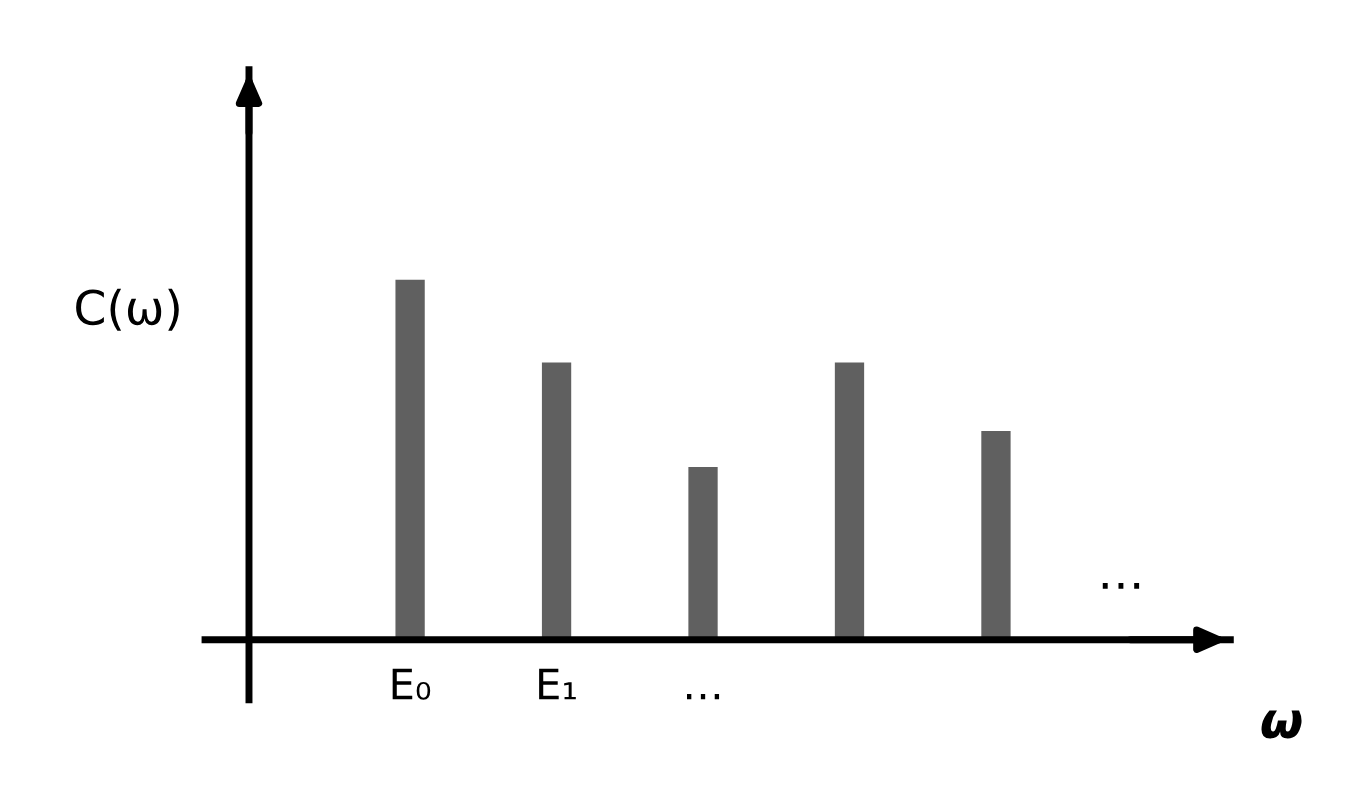  What do you see at coordinates (127, 309) in the screenshot?
I see `y-axis-title: C(ω)` at bounding box center [127, 309].